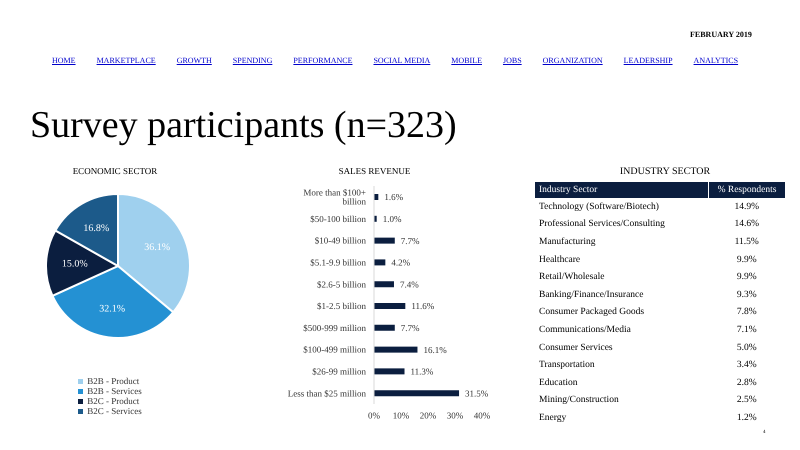 The image size is (800, 450). I want to click on x-tick-label: 20%, so click(428, 415).